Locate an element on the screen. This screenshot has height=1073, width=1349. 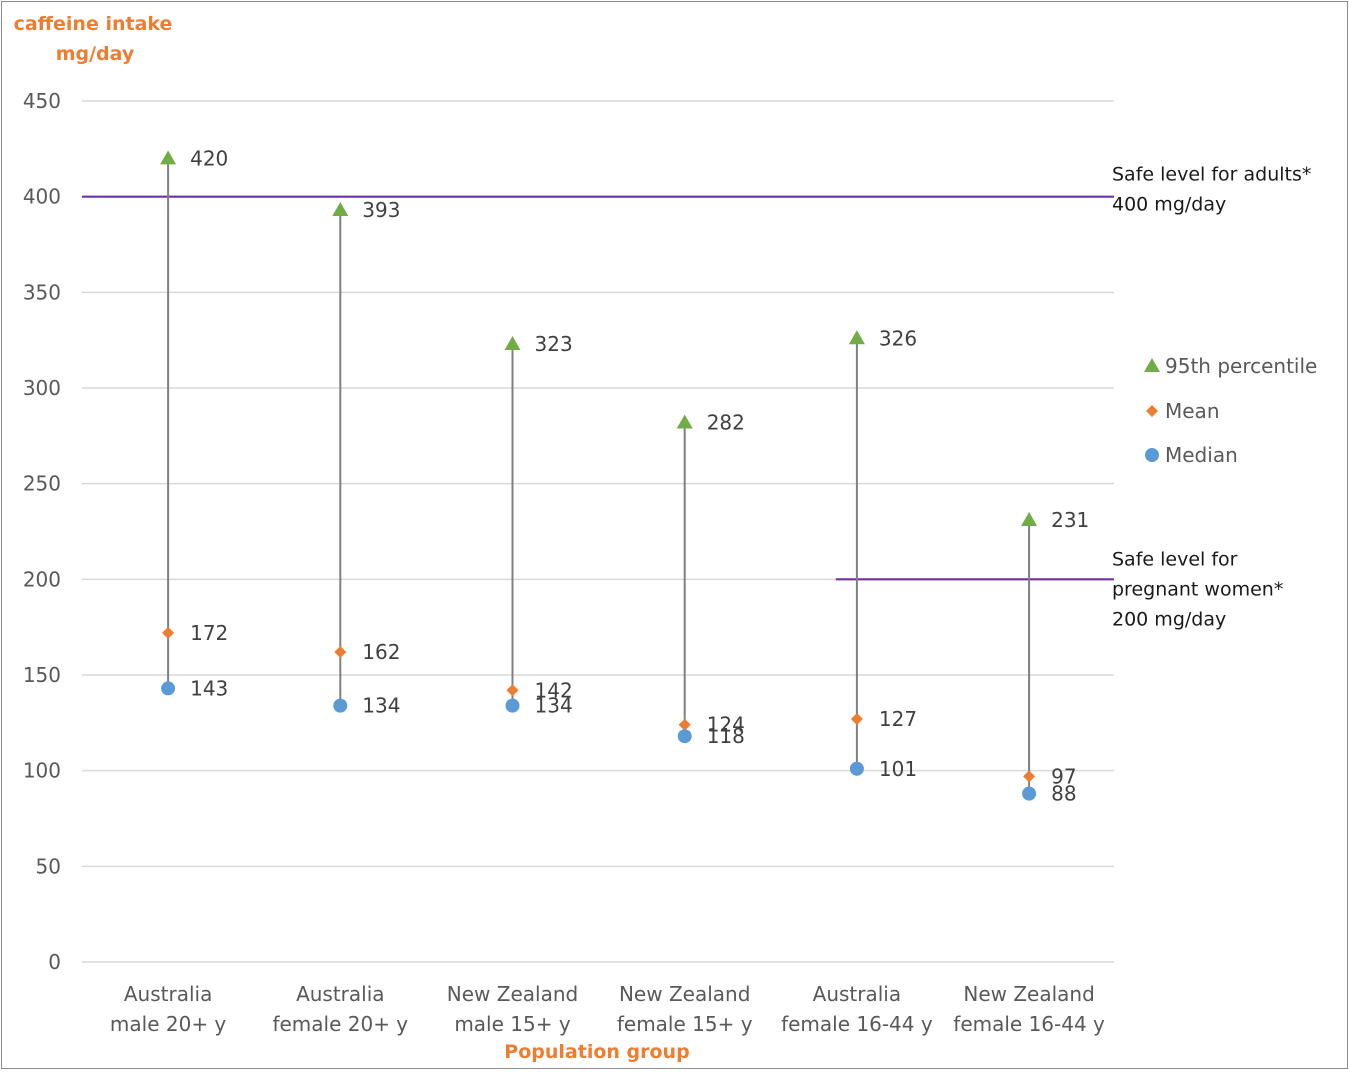
data-label-mean: 127 is located at coordinates (898, 719).